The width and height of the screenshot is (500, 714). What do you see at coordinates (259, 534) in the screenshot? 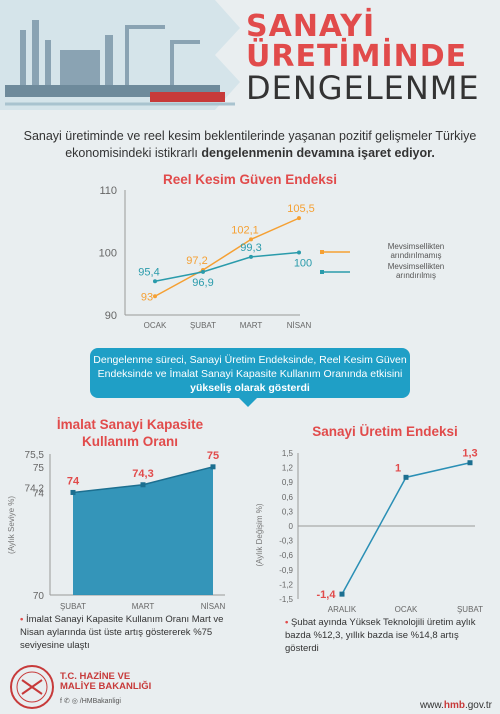
I see `chart3-y-label: (Aylık Değişim %)` at bounding box center [259, 534].